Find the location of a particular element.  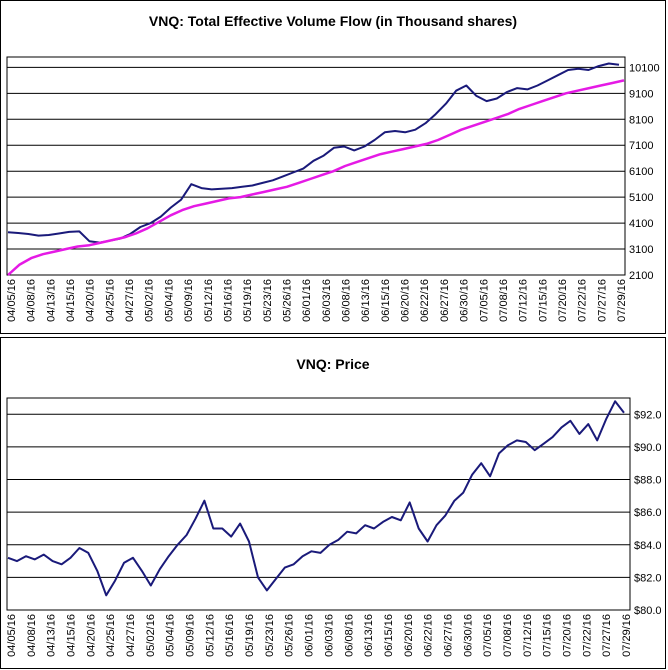

price-y-tick-label: $90.0 is located at coordinates (648, 448).